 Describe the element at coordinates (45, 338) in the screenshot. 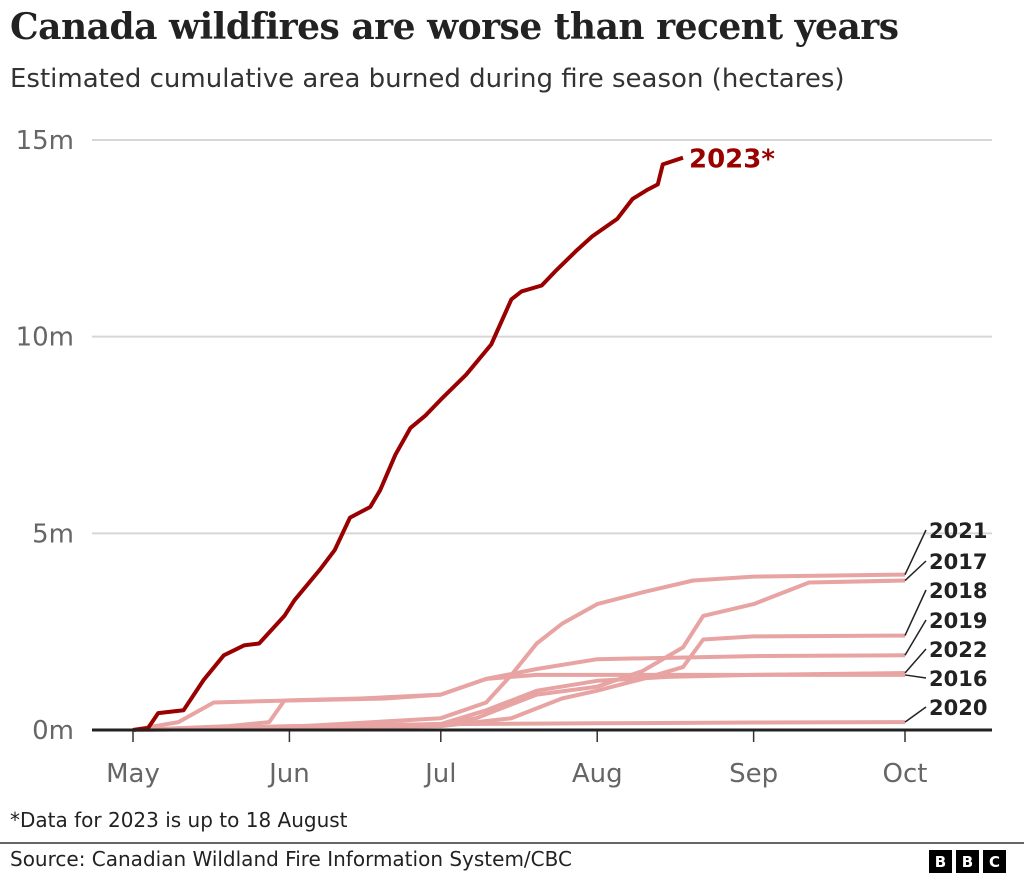

I see `y-tick-label: 10m` at that location.